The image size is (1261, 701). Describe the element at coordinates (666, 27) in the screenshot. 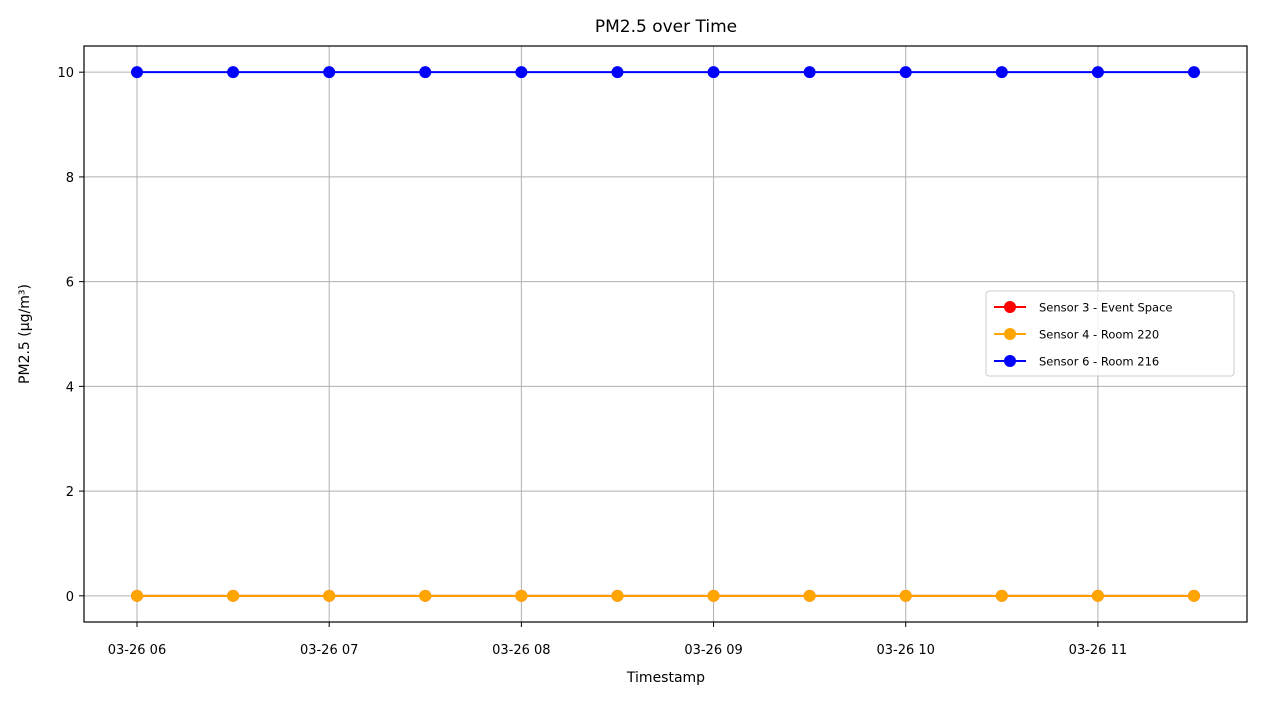

I see `chart-title: PM2.5 over Time` at that location.